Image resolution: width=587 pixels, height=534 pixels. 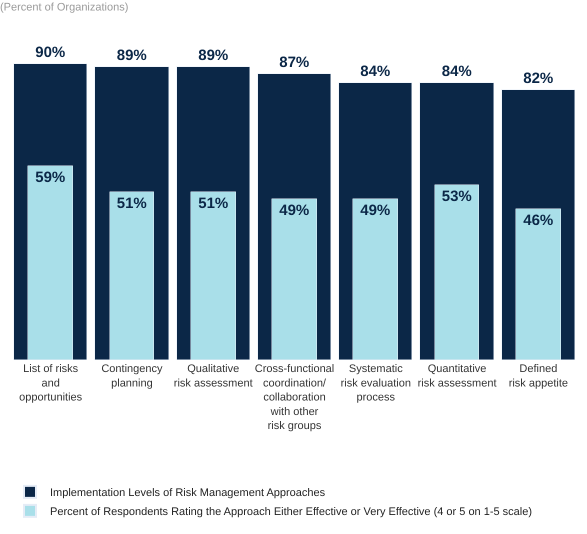 I want to click on legend-label: Implementation Levels of Risk Management Approaches, so click(x=188, y=493).